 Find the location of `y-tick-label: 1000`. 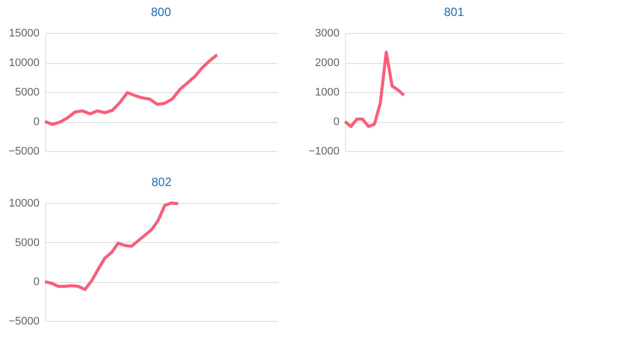

y-tick-label: 1000 is located at coordinates (327, 92).